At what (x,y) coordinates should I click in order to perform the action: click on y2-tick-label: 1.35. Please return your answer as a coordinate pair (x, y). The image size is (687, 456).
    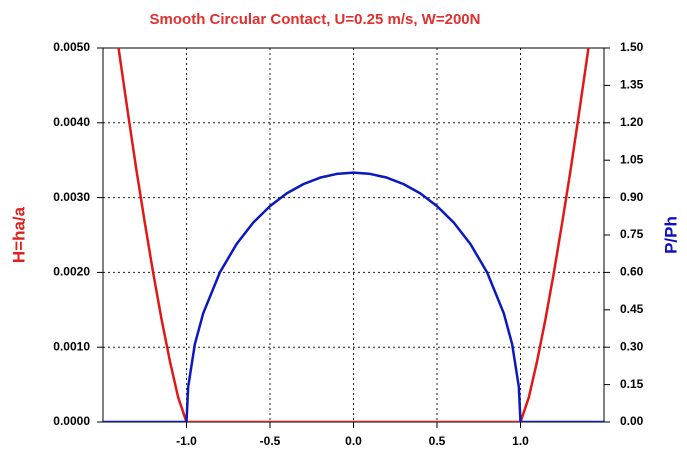
    Looking at the image, I should click on (632, 85).